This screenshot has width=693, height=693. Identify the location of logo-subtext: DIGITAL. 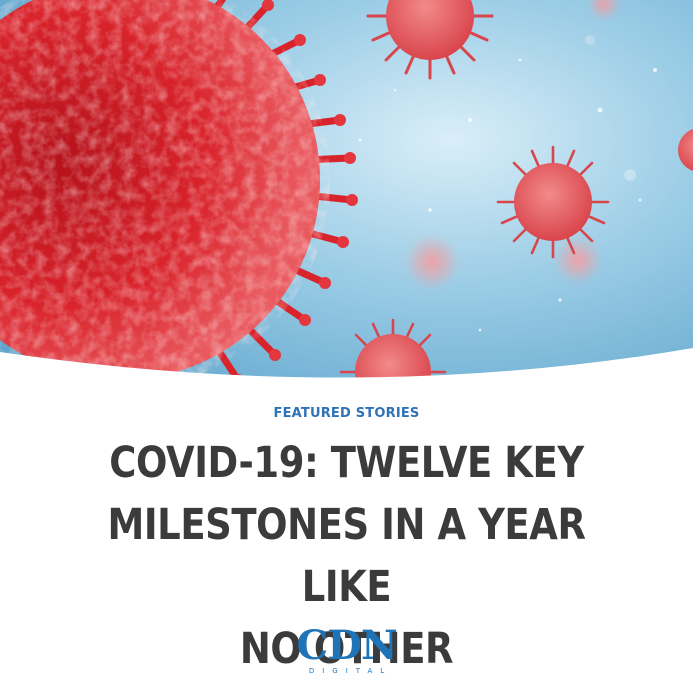
(350, 671).